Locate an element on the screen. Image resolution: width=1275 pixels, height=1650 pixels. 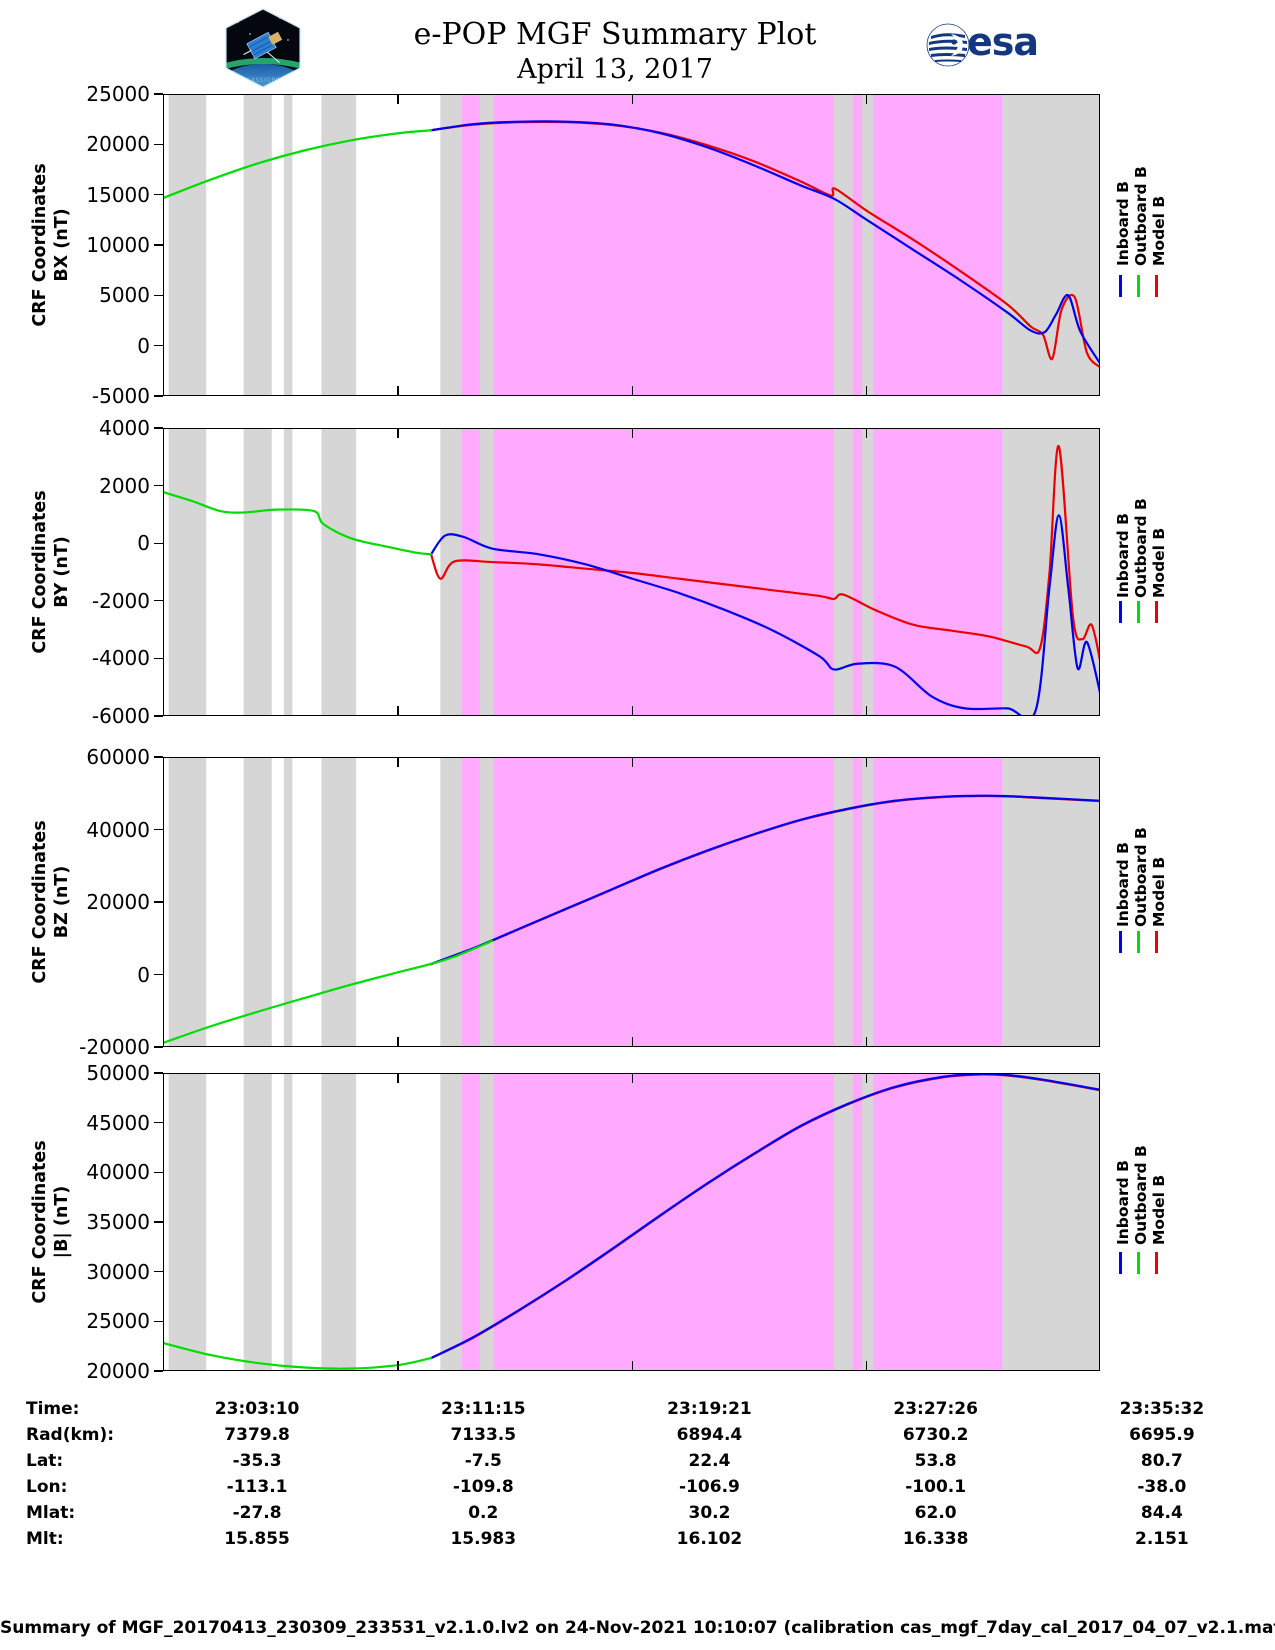
table-cell: 6730.2 is located at coordinates (935, 1435).